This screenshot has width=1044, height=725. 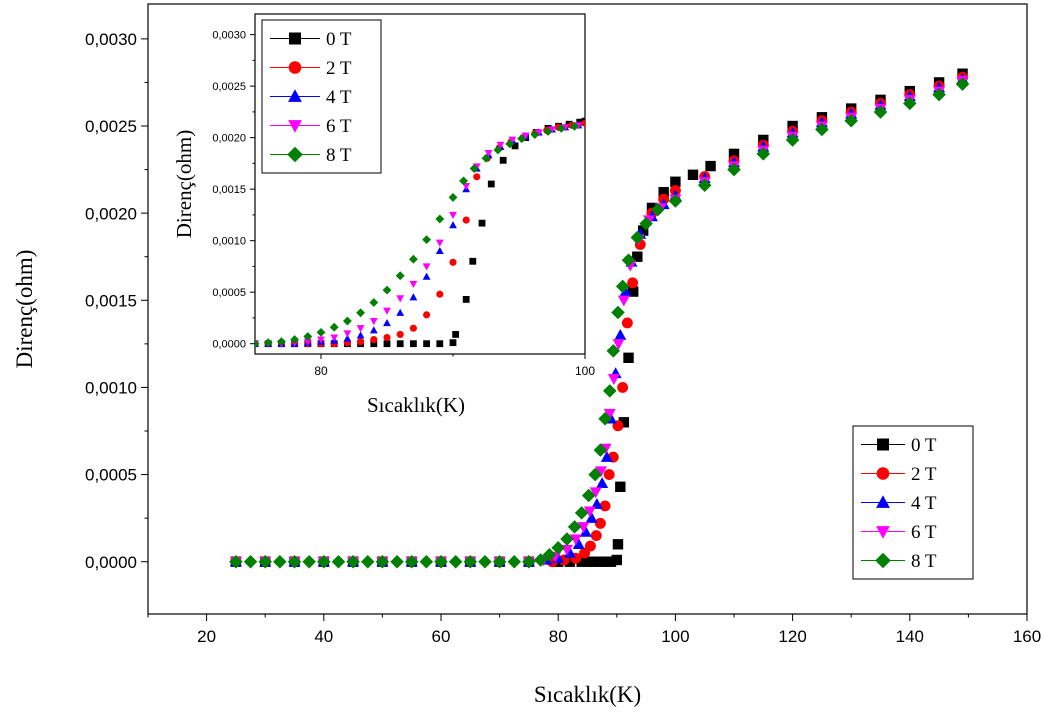 I want to click on main-y-axis-label: Direnç(ohm), so click(x=24, y=309).